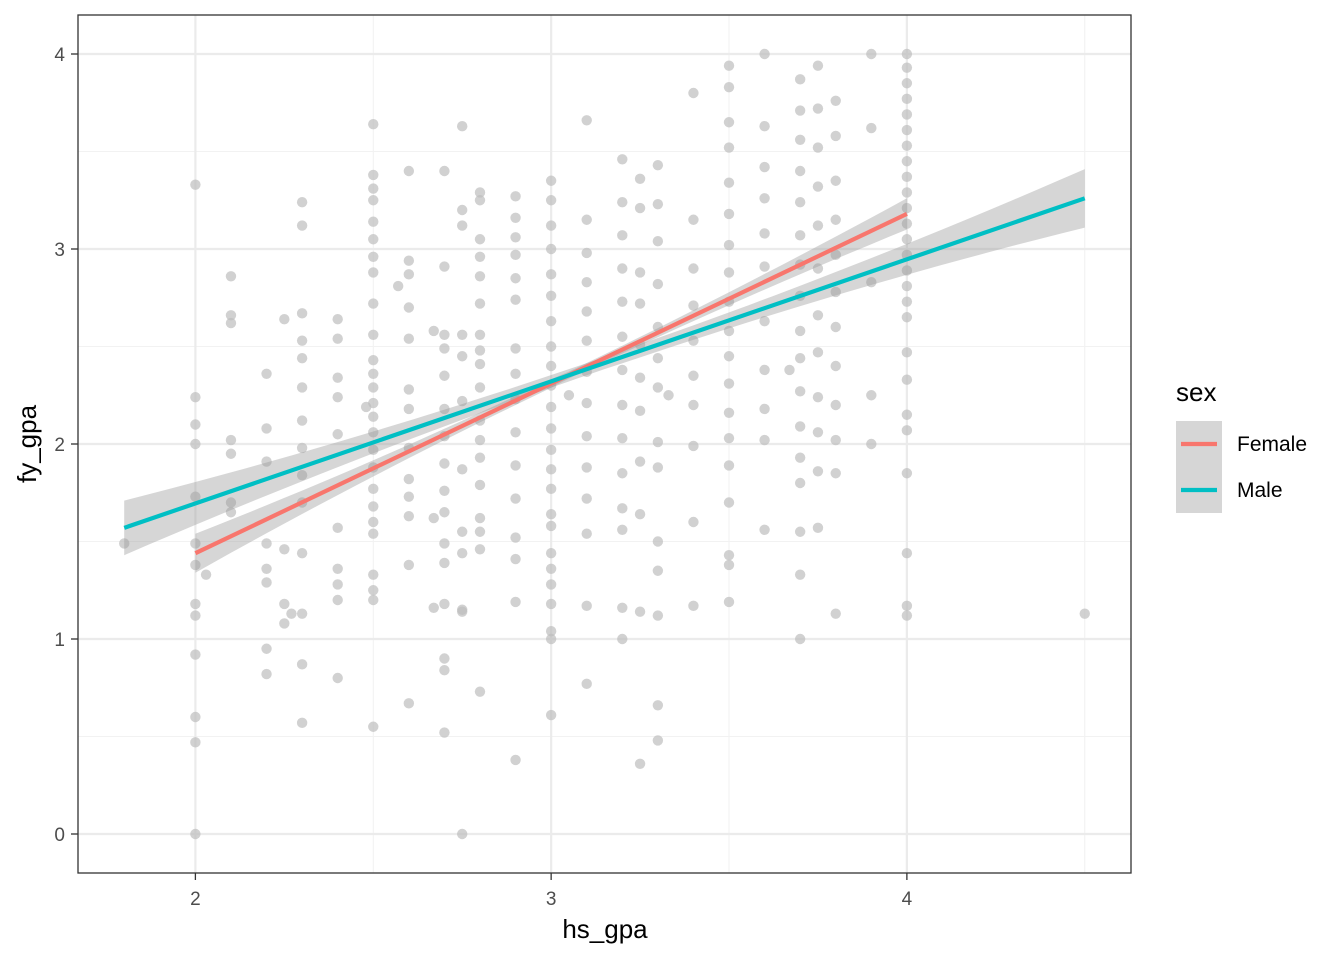  Describe the element at coordinates (1260, 490) in the screenshot. I see `legend-label: Male` at that location.